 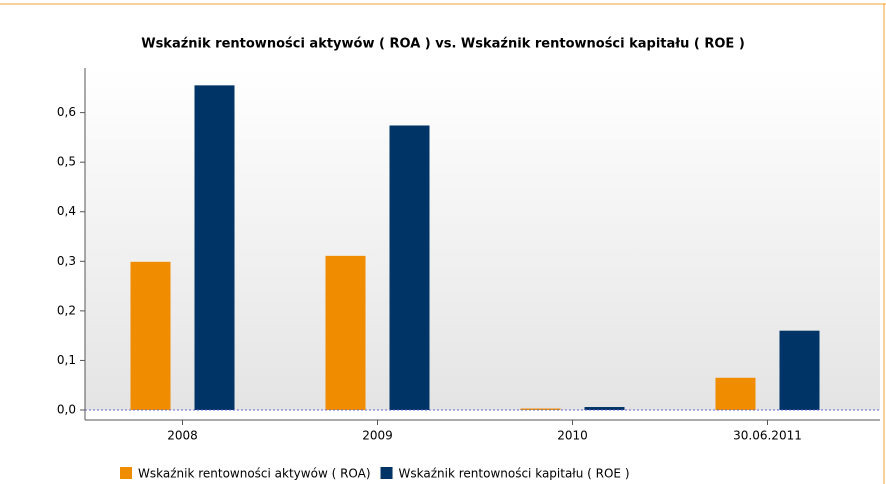 I want to click on x-tick-label: 2009, so click(x=377, y=436).